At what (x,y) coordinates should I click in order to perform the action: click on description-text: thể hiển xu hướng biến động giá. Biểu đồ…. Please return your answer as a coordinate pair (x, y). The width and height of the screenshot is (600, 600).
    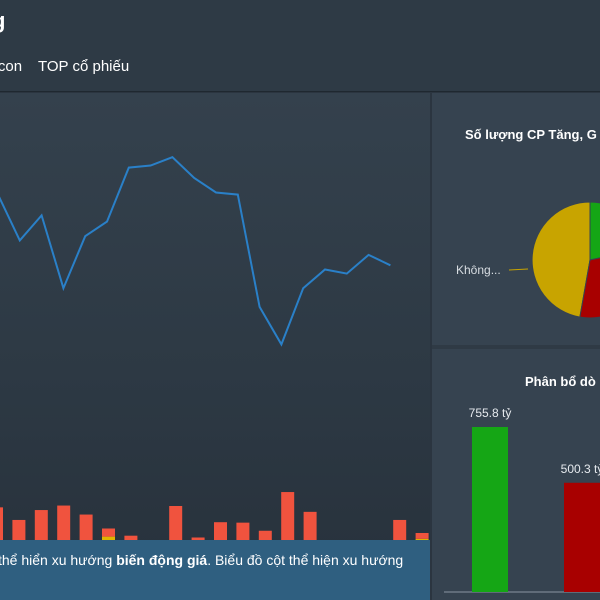
    Looking at the image, I should click on (201, 560).